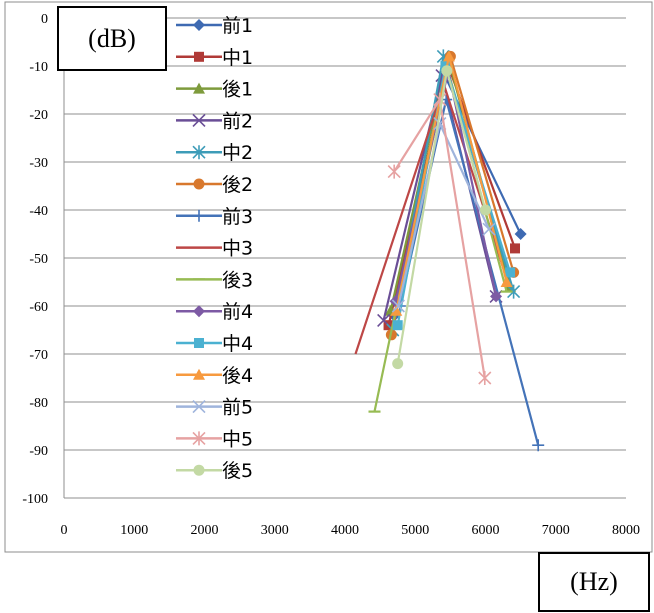 The image size is (654, 613). Describe the element at coordinates (237, 26) in the screenshot. I see `legend-label: 前1` at that location.